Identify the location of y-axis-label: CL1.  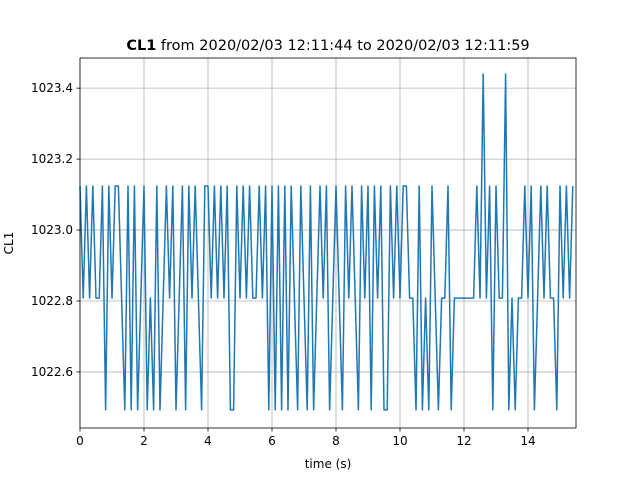
(9, 243).